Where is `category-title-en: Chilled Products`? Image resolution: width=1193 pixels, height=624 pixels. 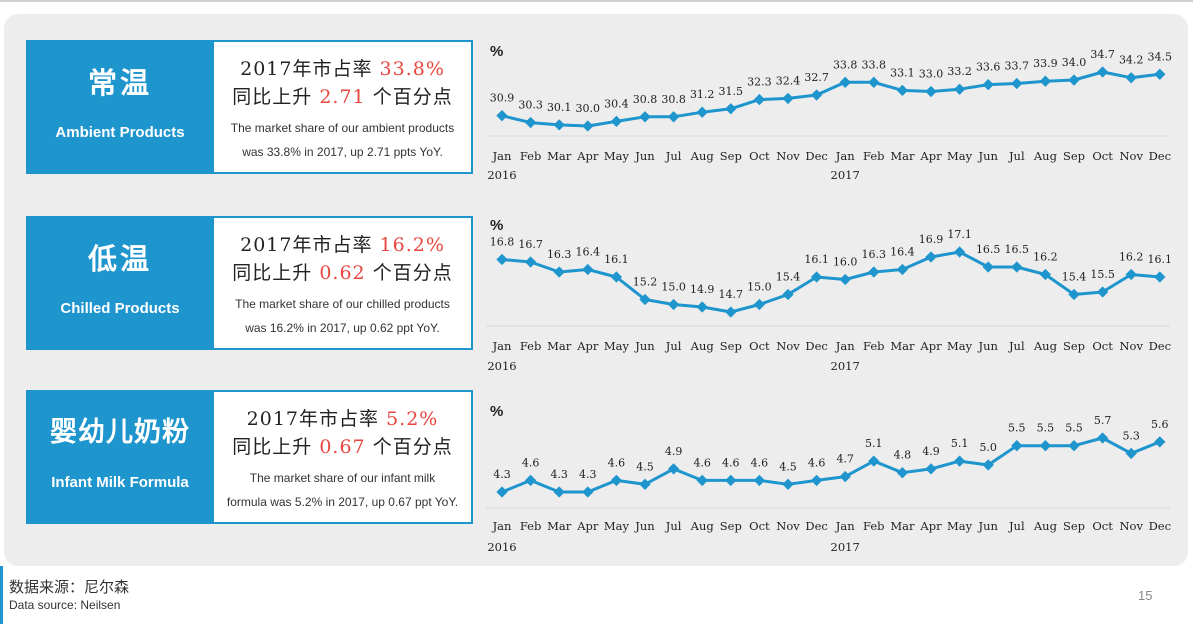
category-title-en: Chilled Products is located at coordinates (120, 308).